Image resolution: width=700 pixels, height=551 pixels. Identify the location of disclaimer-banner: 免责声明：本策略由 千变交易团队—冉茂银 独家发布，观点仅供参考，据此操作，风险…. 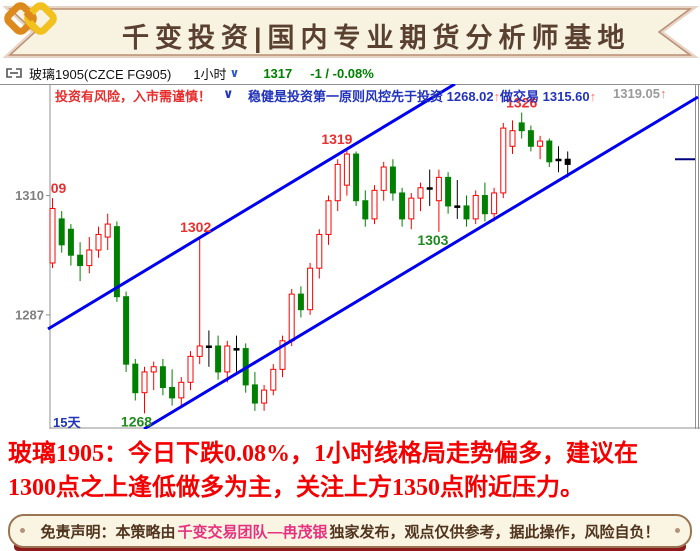
(350, 531).